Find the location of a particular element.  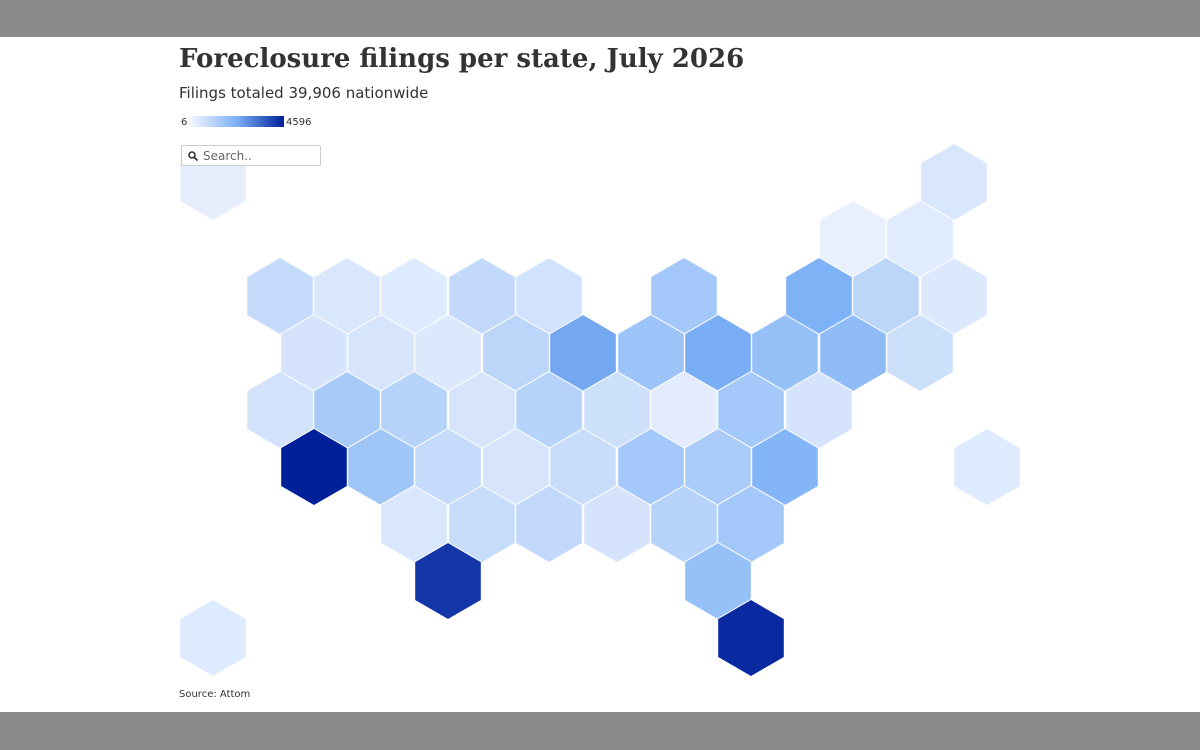

legend-min: 6 is located at coordinates (184, 122).